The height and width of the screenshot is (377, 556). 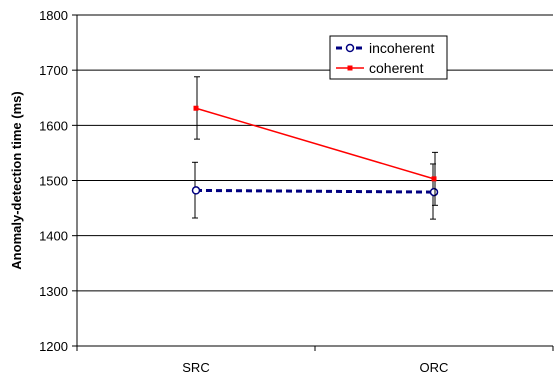 I want to click on y-tick-labels: 1200 1300 1400 1500 1600 1700 1800, so click(x=53, y=181).